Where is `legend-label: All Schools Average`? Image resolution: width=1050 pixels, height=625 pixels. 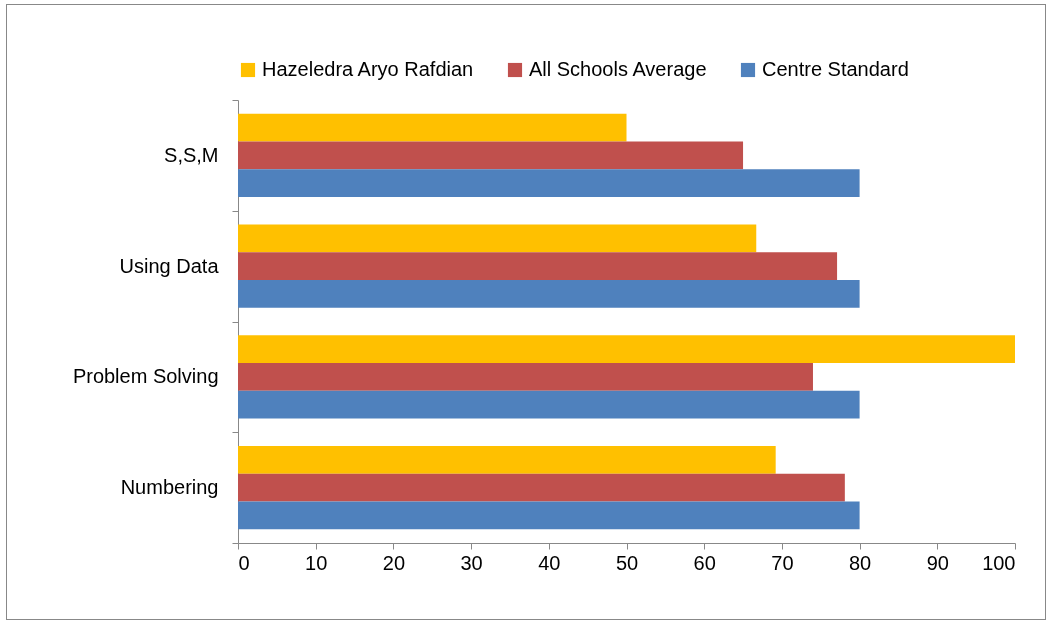
legend-label: All Schools Average is located at coordinates (618, 69).